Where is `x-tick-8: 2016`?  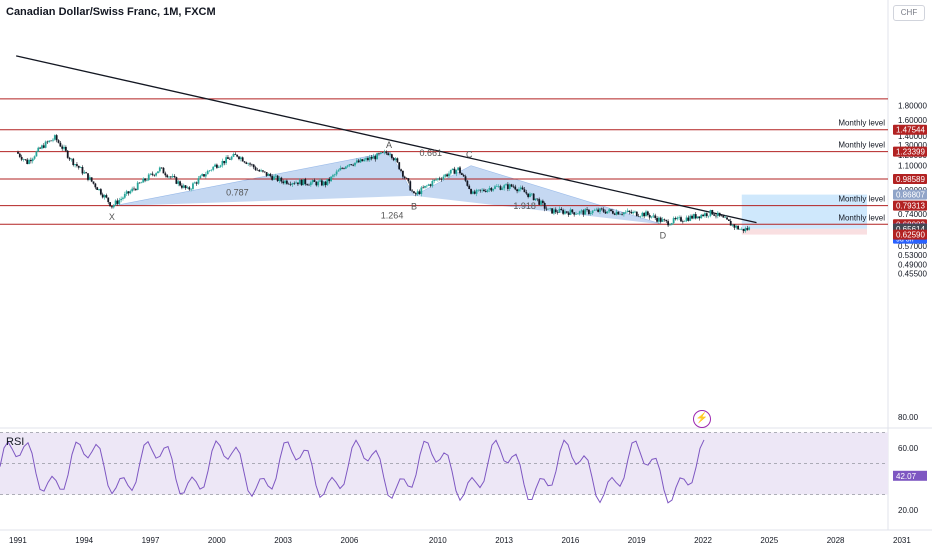 x-tick-8: 2016 is located at coordinates (571, 540).